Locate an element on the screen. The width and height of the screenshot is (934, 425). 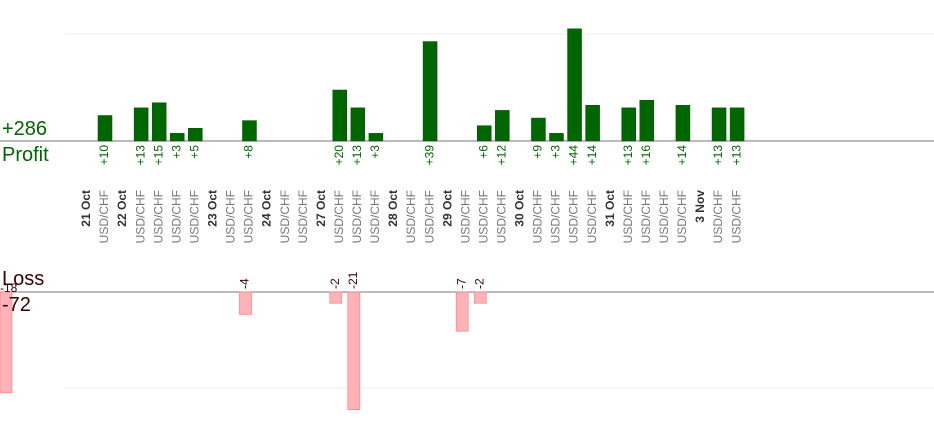
date-label: 21 Oct is located at coordinates (86, 208).